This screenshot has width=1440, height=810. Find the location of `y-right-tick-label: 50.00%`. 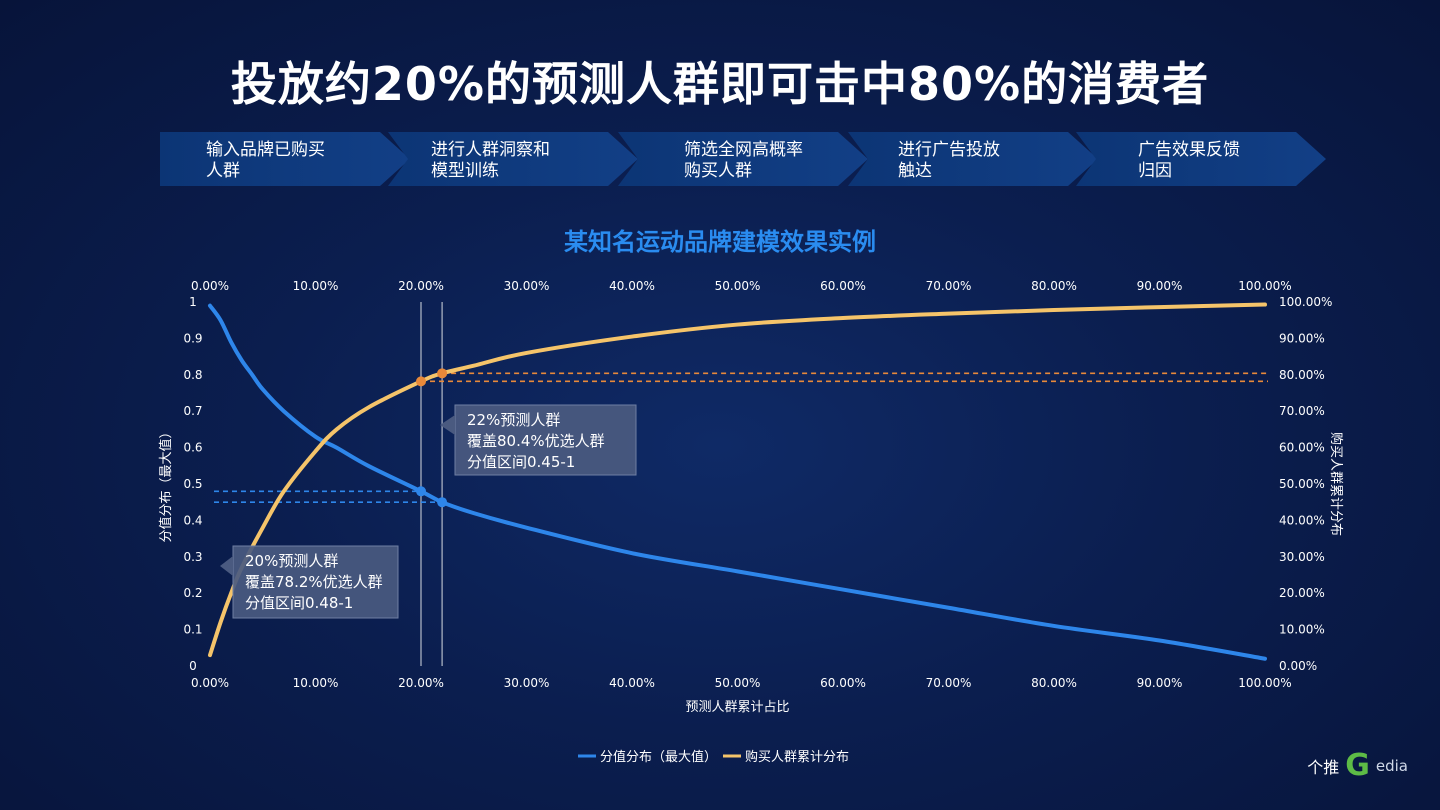

y-right-tick-label: 50.00% is located at coordinates (1302, 484).